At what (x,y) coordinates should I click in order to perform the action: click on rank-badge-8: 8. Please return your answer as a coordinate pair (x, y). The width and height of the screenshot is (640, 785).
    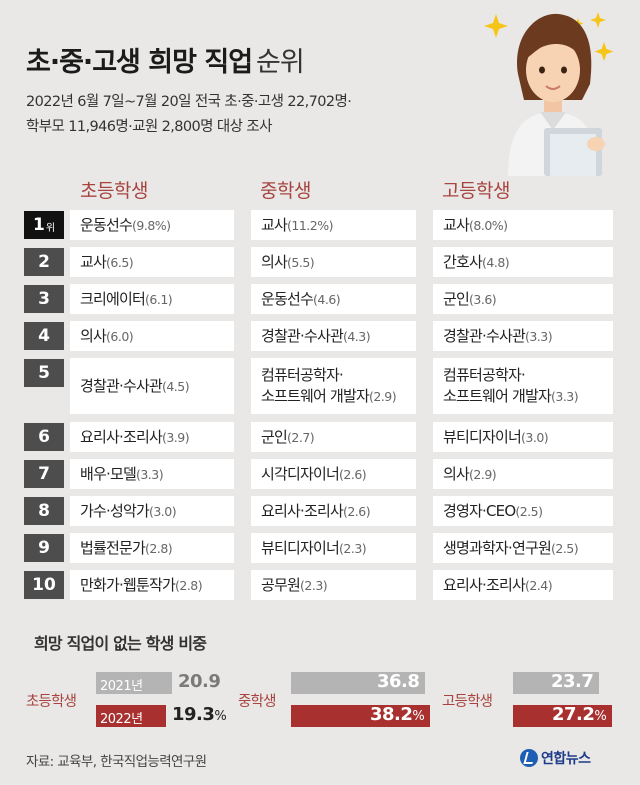
    Looking at the image, I should click on (44, 511).